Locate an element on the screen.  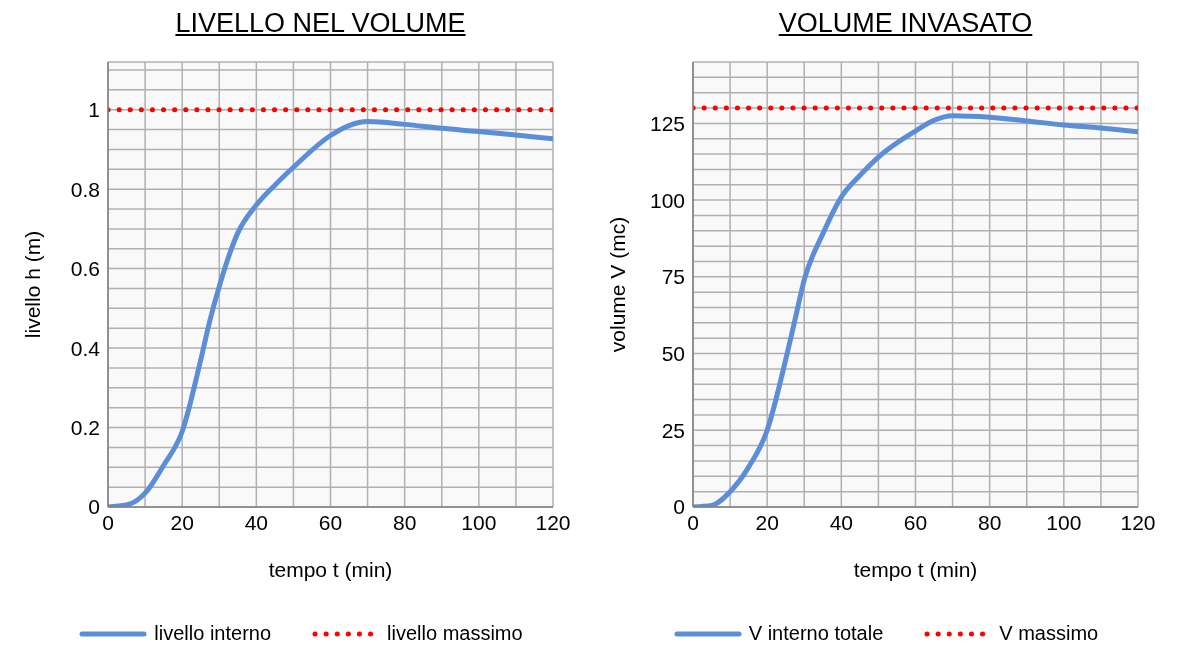
y-tick-label: 0.2 is located at coordinates (85, 427).